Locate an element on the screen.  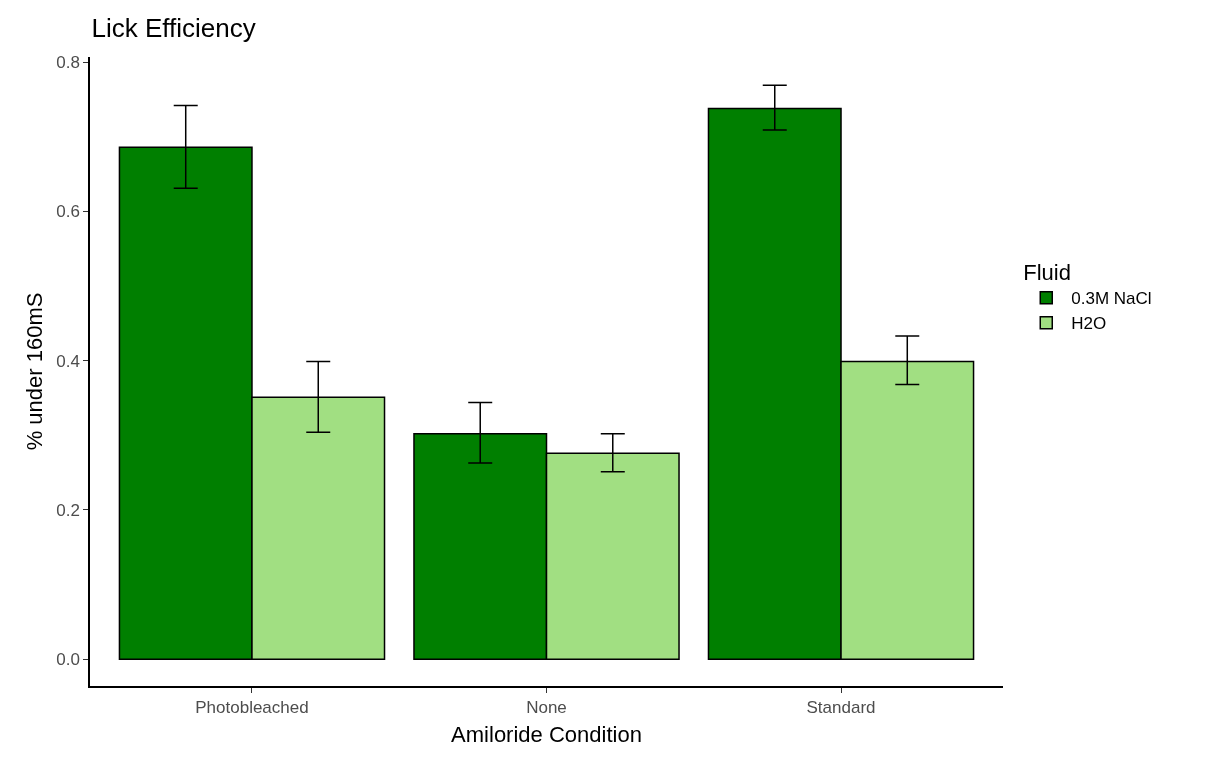
y-tick-label: 0.2 is located at coordinates (68, 510).